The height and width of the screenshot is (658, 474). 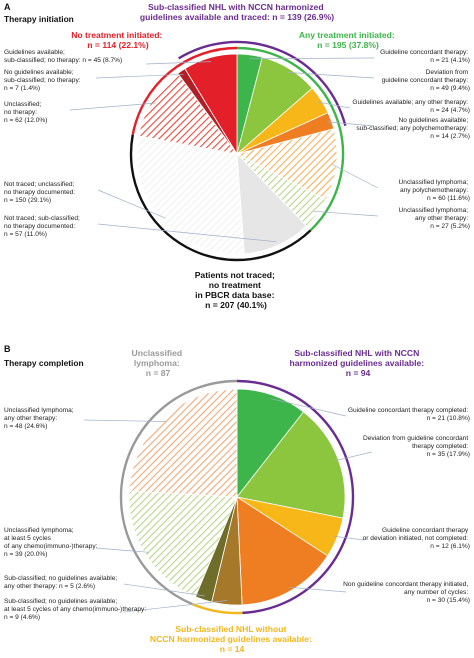 I want to click on leader-nogl-no-therapy, so click(x=139, y=76).